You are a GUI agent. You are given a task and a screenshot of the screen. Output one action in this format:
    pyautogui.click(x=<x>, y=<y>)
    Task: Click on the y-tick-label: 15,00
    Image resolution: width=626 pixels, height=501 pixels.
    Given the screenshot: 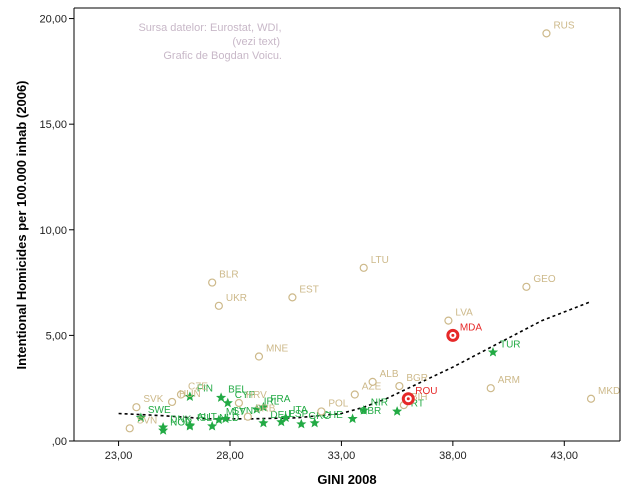 What is the action you would take?
    pyautogui.click(x=53, y=125)
    